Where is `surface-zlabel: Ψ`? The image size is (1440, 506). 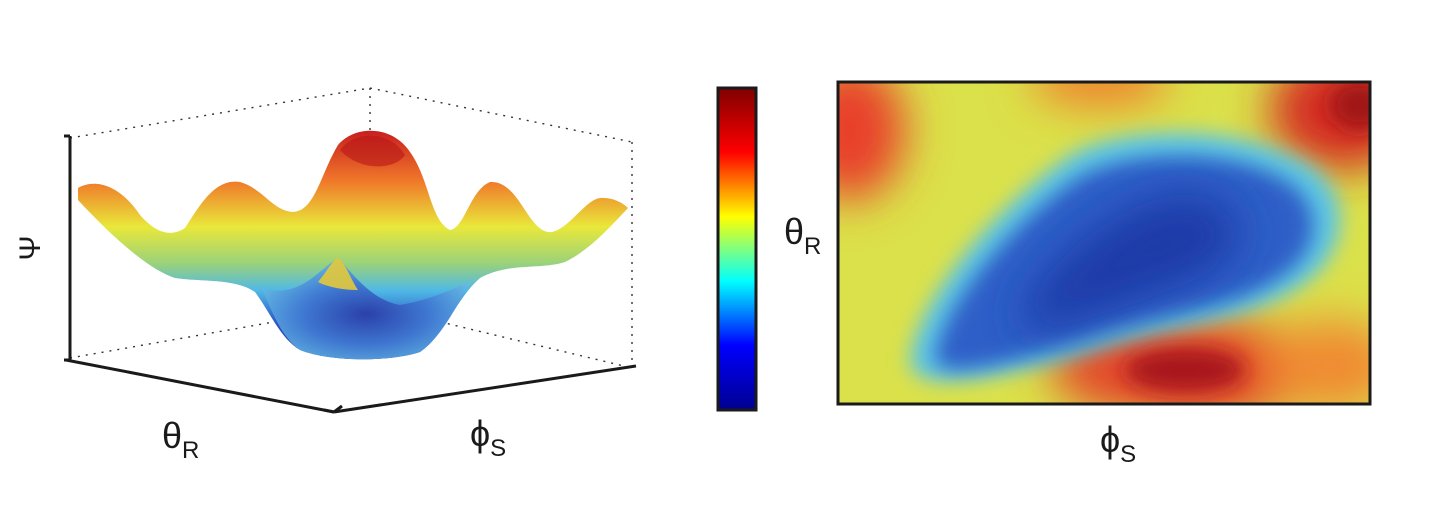
surface-zlabel: Ψ is located at coordinates (30, 247).